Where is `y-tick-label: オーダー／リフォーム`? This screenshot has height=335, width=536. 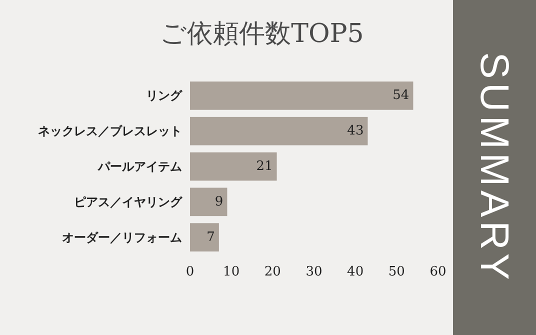
y-tick-label: オーダー／リフォーム is located at coordinates (122, 237).